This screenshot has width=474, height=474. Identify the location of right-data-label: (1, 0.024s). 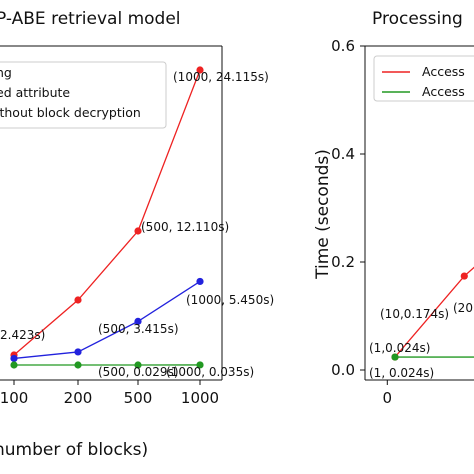
(401, 373).